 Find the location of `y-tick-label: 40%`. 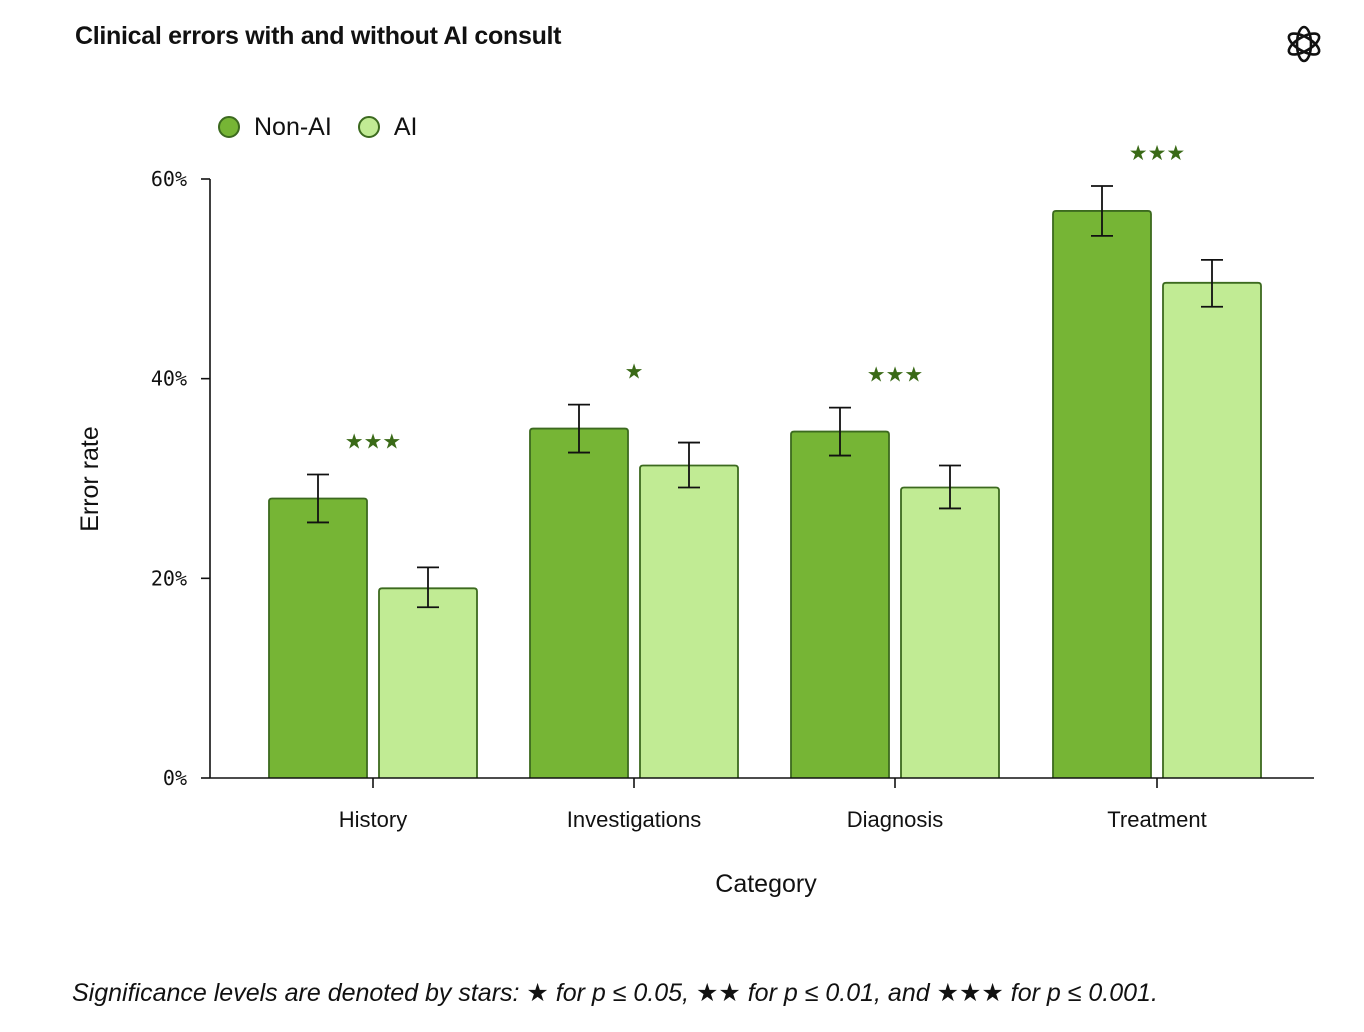

y-tick-label: 40% is located at coordinates (169, 379).